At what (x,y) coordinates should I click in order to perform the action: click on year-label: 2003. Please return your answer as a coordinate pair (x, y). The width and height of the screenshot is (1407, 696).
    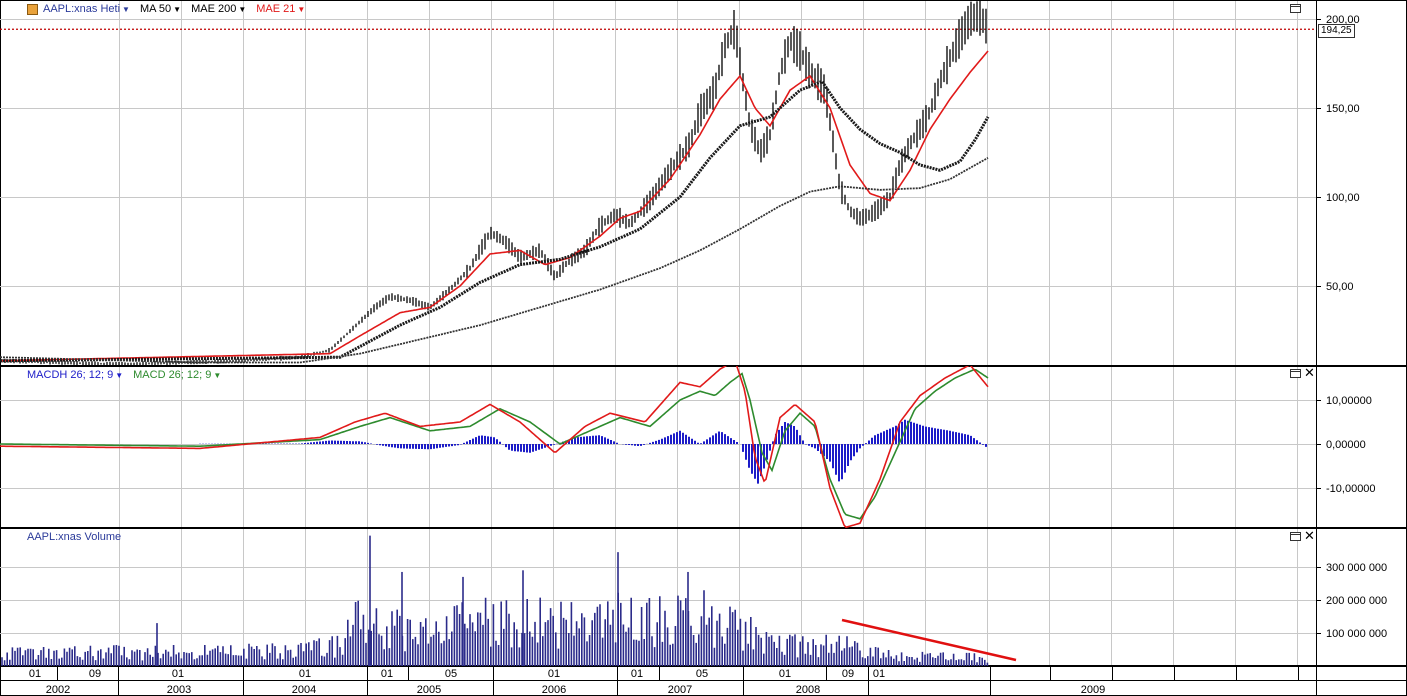
    Looking at the image, I should click on (179, 690).